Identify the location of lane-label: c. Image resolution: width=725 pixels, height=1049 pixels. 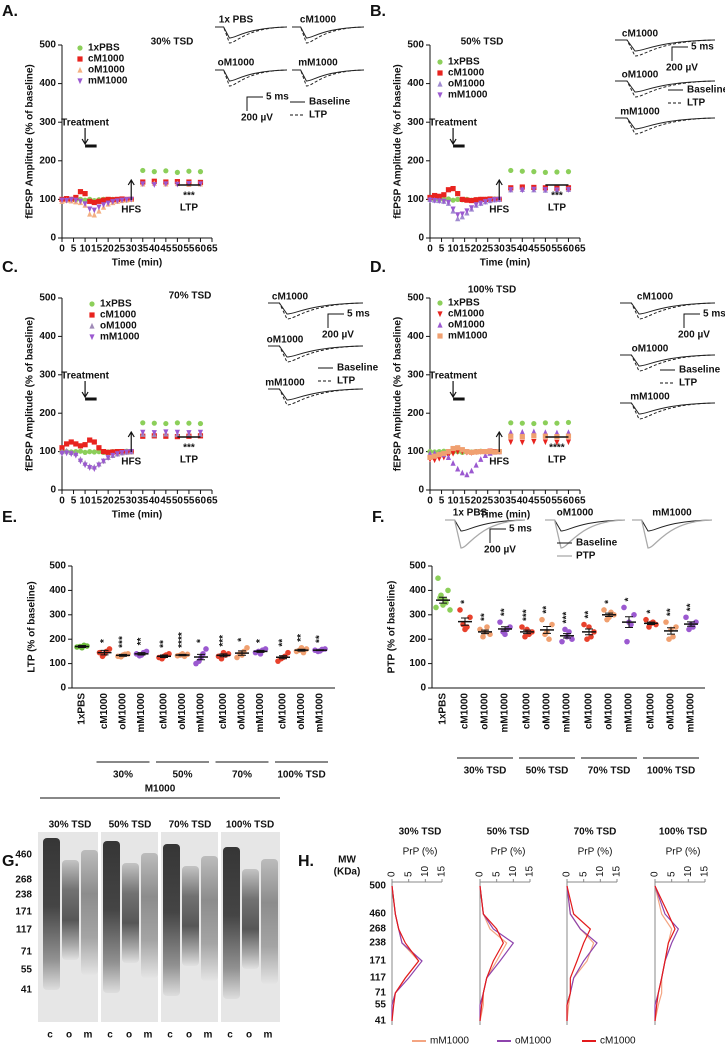
(170, 1035).